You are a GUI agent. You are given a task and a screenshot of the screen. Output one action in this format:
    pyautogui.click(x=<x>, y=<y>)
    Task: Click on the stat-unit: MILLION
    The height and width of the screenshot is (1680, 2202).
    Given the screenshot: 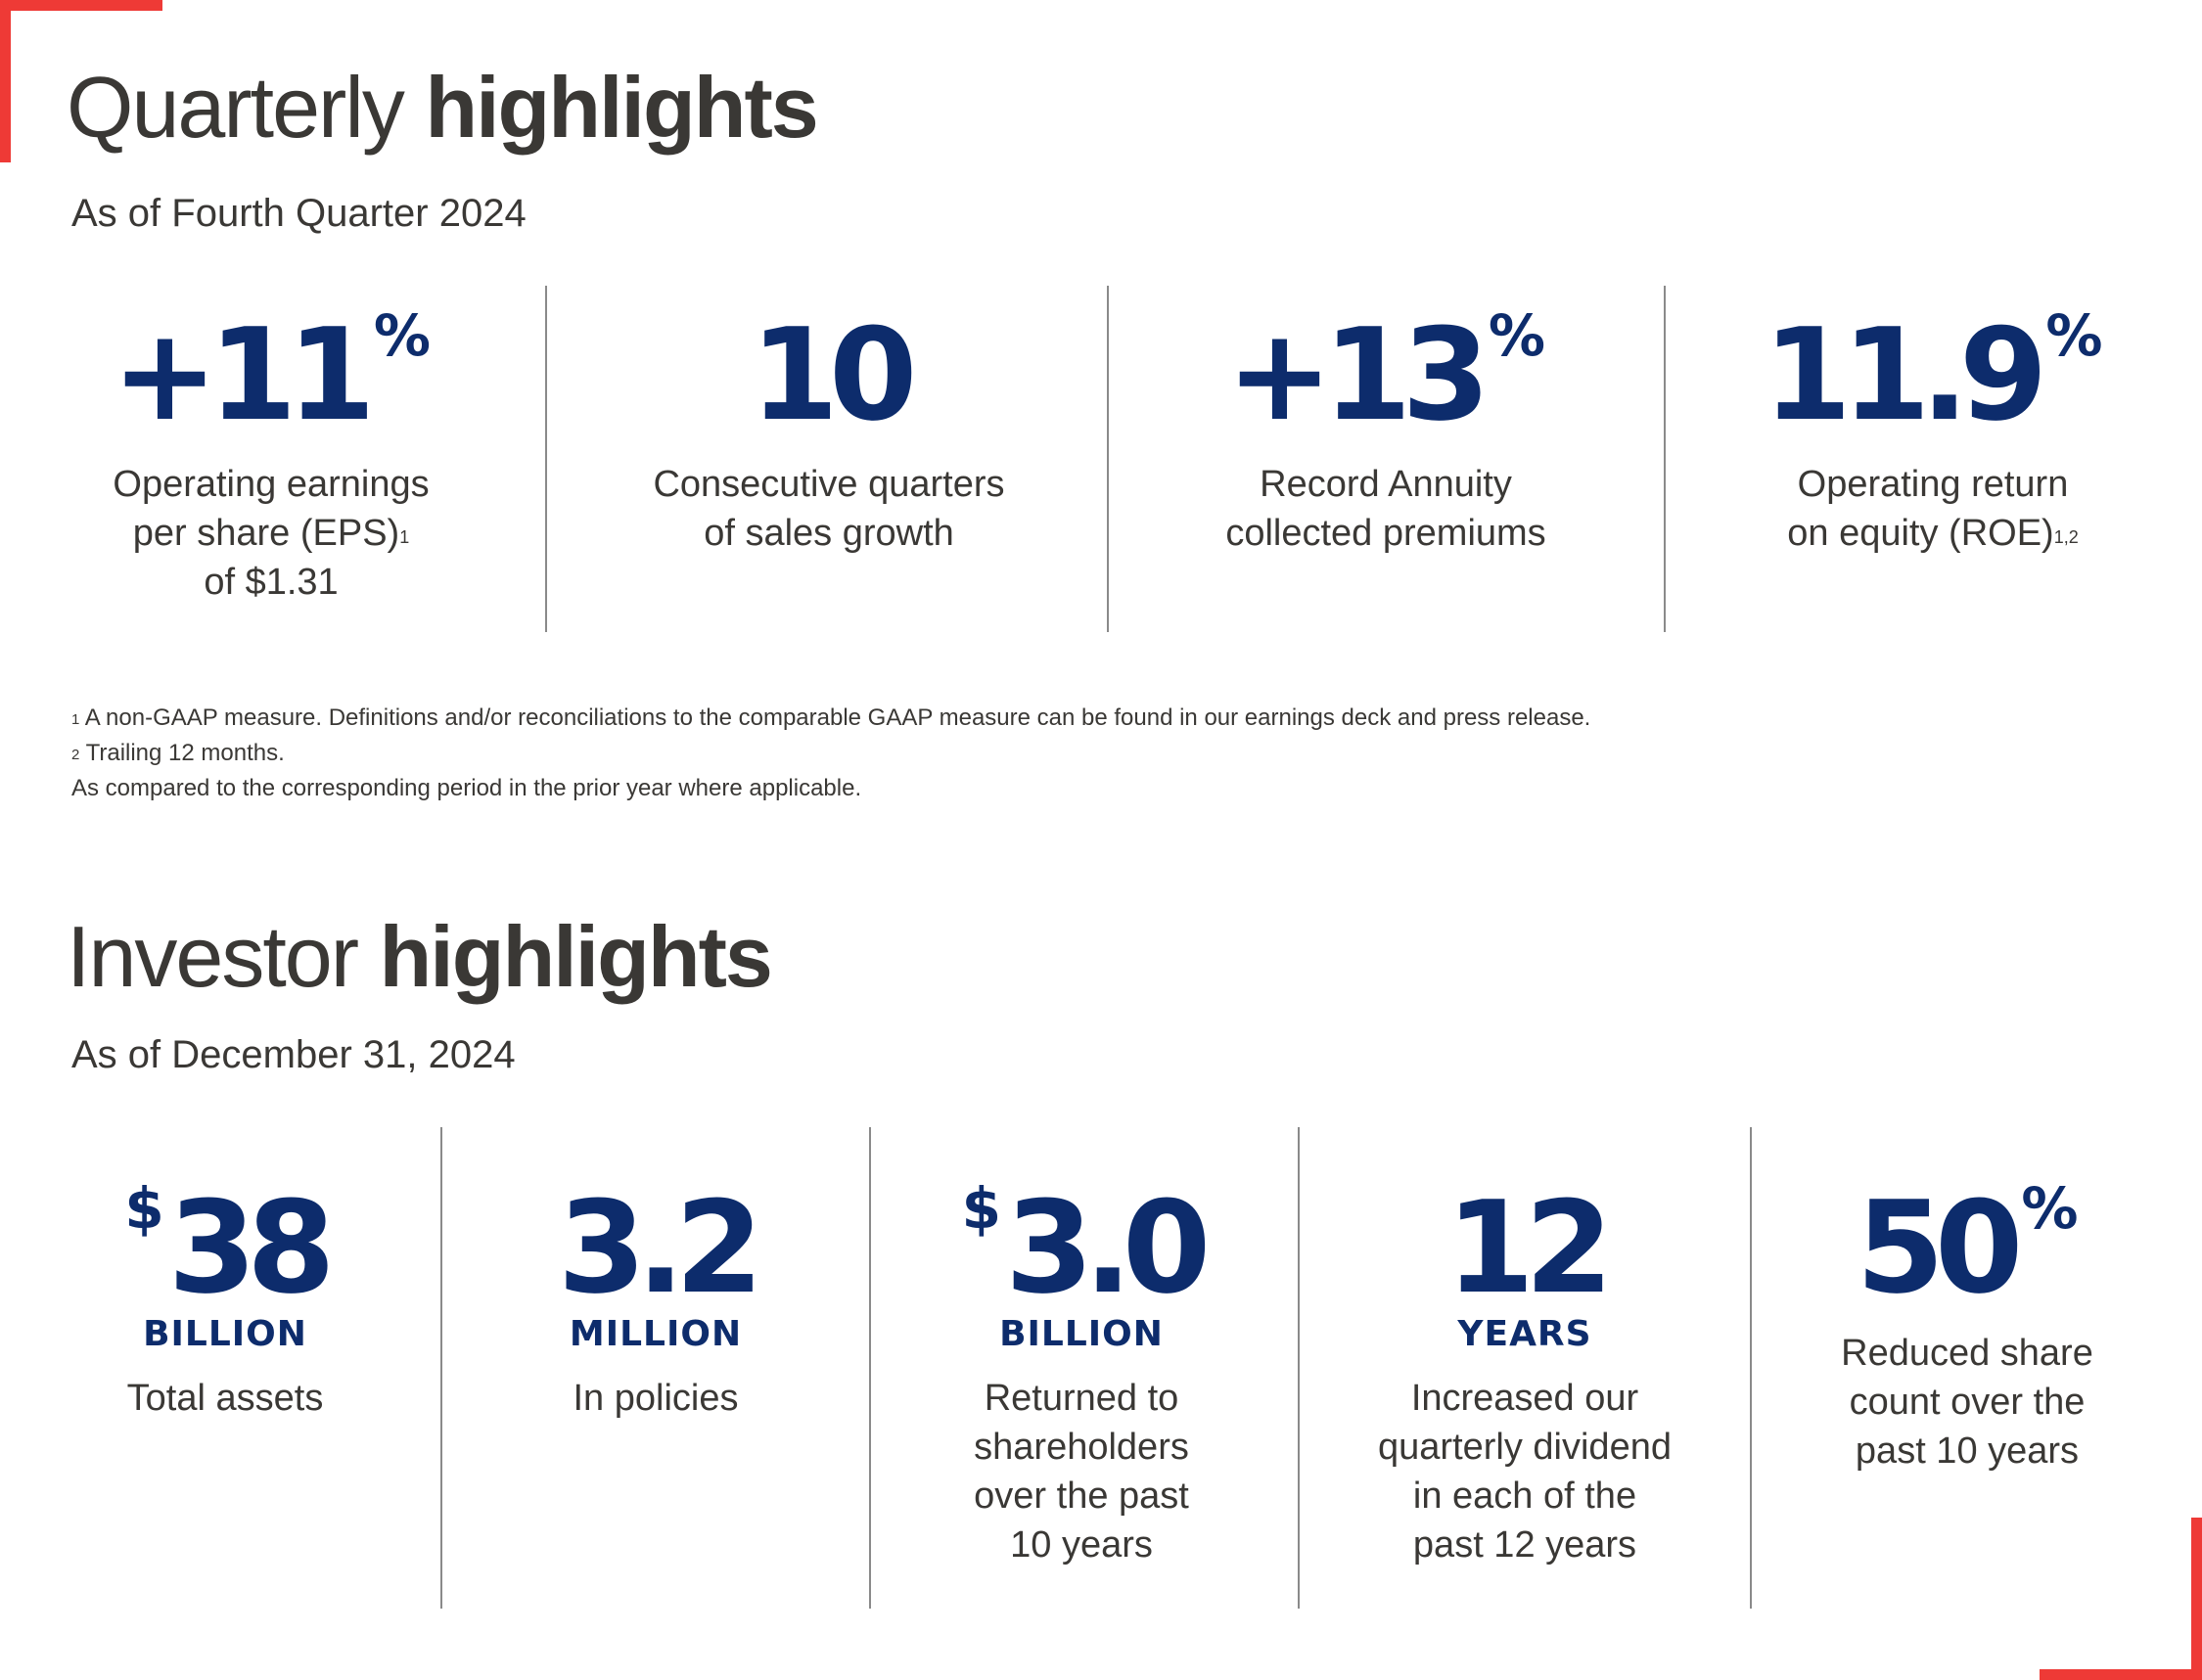 What is the action you would take?
    pyautogui.click(x=656, y=1334)
    